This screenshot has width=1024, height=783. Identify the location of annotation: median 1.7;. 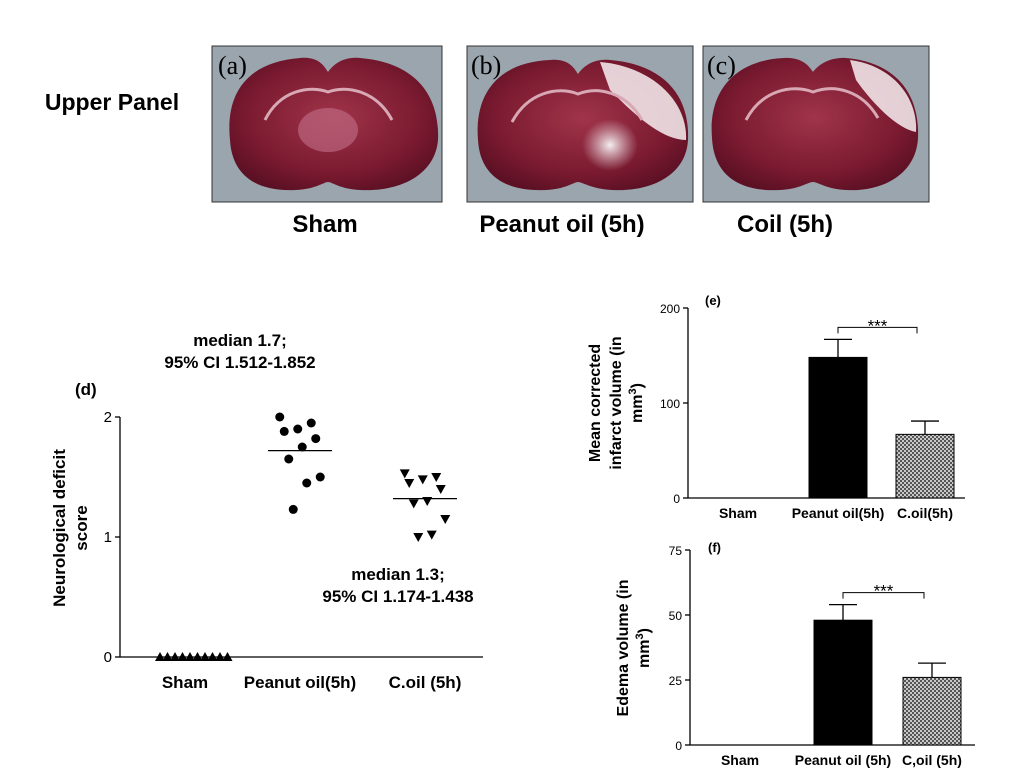
(240, 340).